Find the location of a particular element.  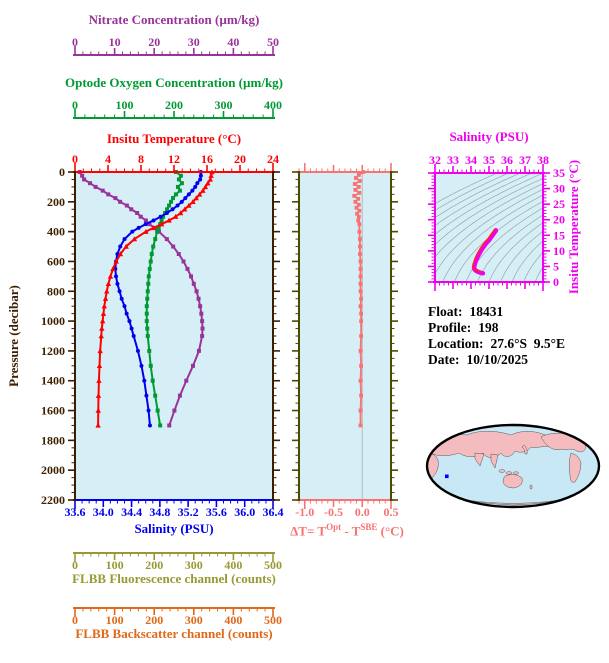

salinity-curve is located at coordinates (158, 299).